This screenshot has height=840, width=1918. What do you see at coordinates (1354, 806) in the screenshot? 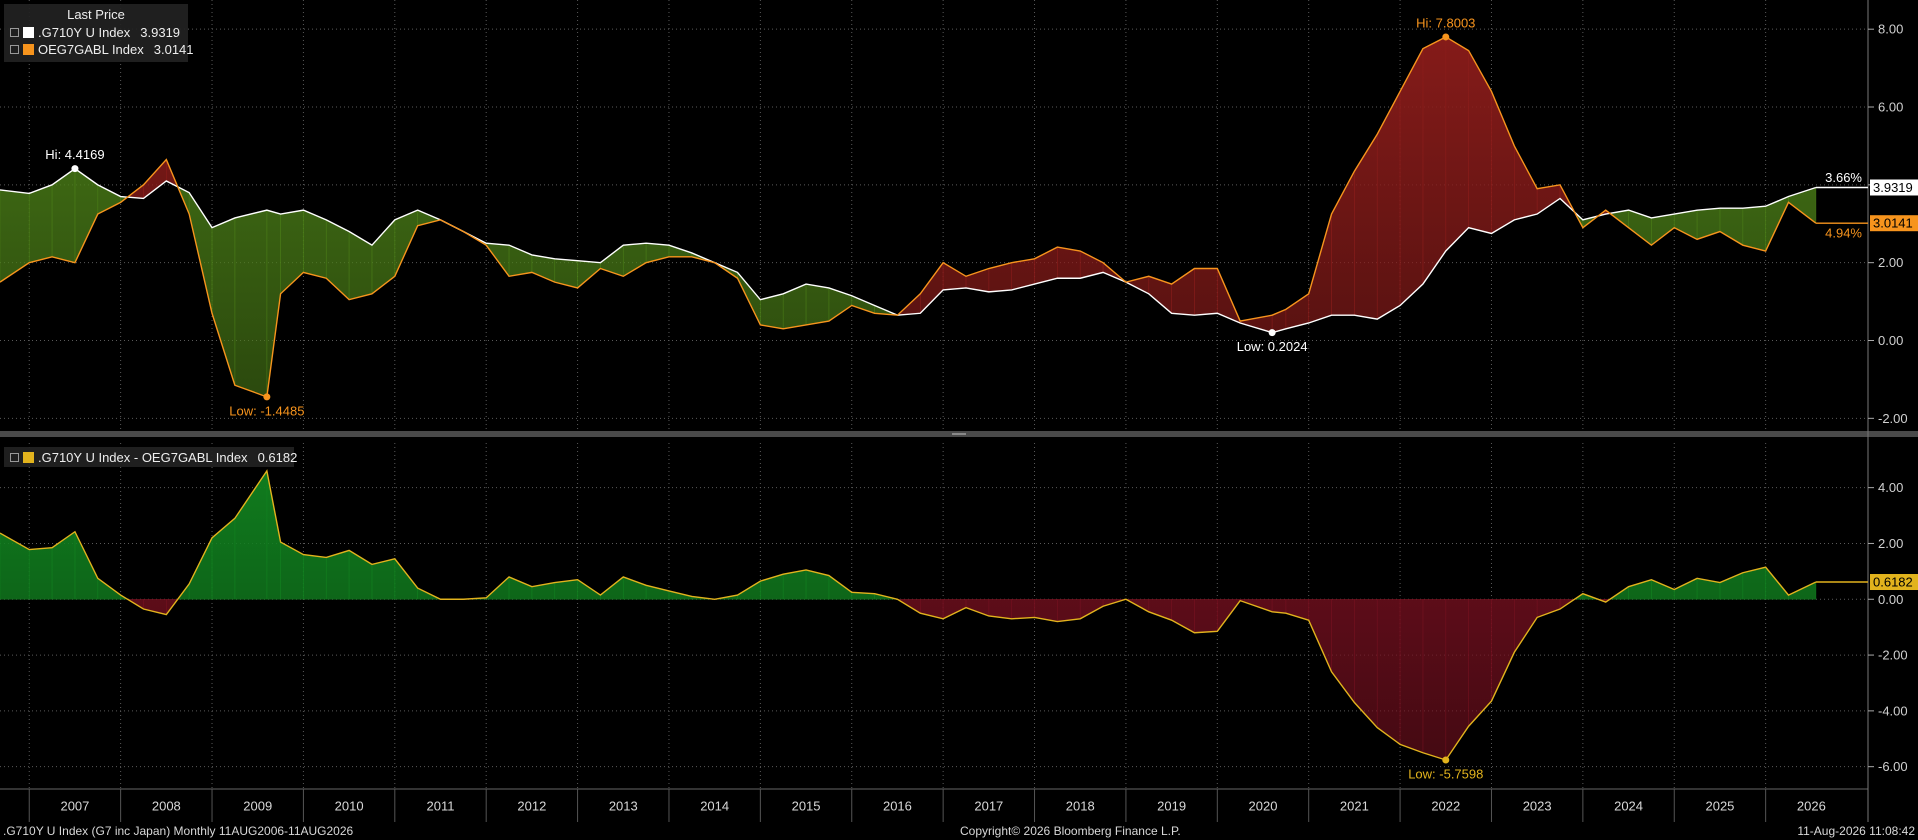
I see `x-tick-label: 2021` at bounding box center [1354, 806].